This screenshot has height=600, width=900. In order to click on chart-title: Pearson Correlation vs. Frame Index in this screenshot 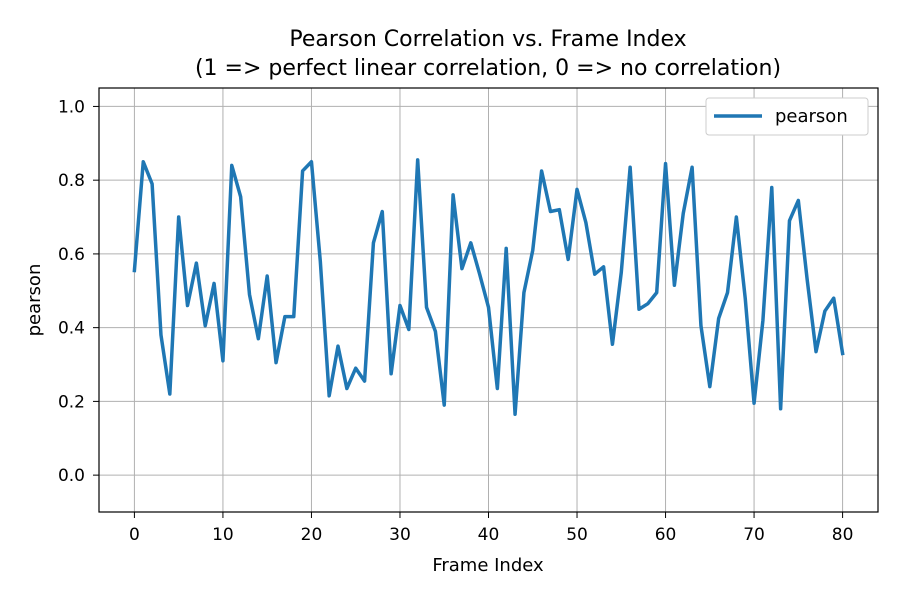, I will do `click(487, 39)`.